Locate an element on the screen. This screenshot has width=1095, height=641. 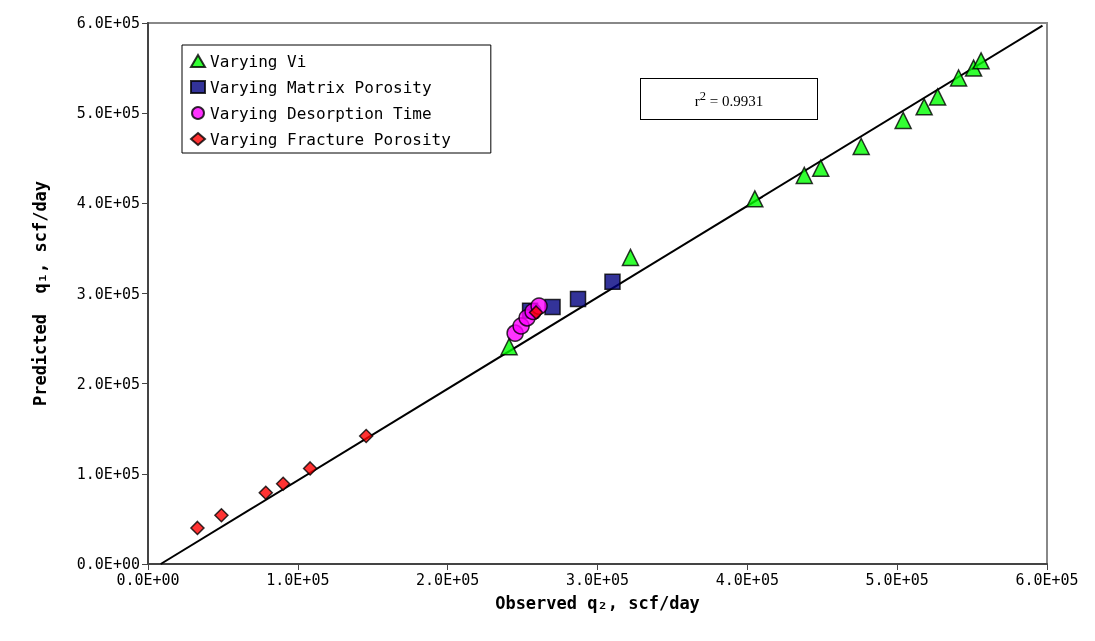
x-tick-label: 3.0E+05 is located at coordinates (597, 579).